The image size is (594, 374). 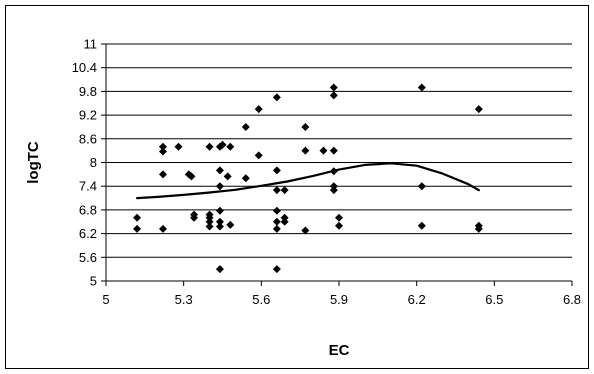 What do you see at coordinates (572, 299) in the screenshot?
I see `x-tick-label-6: 6.8` at bounding box center [572, 299].